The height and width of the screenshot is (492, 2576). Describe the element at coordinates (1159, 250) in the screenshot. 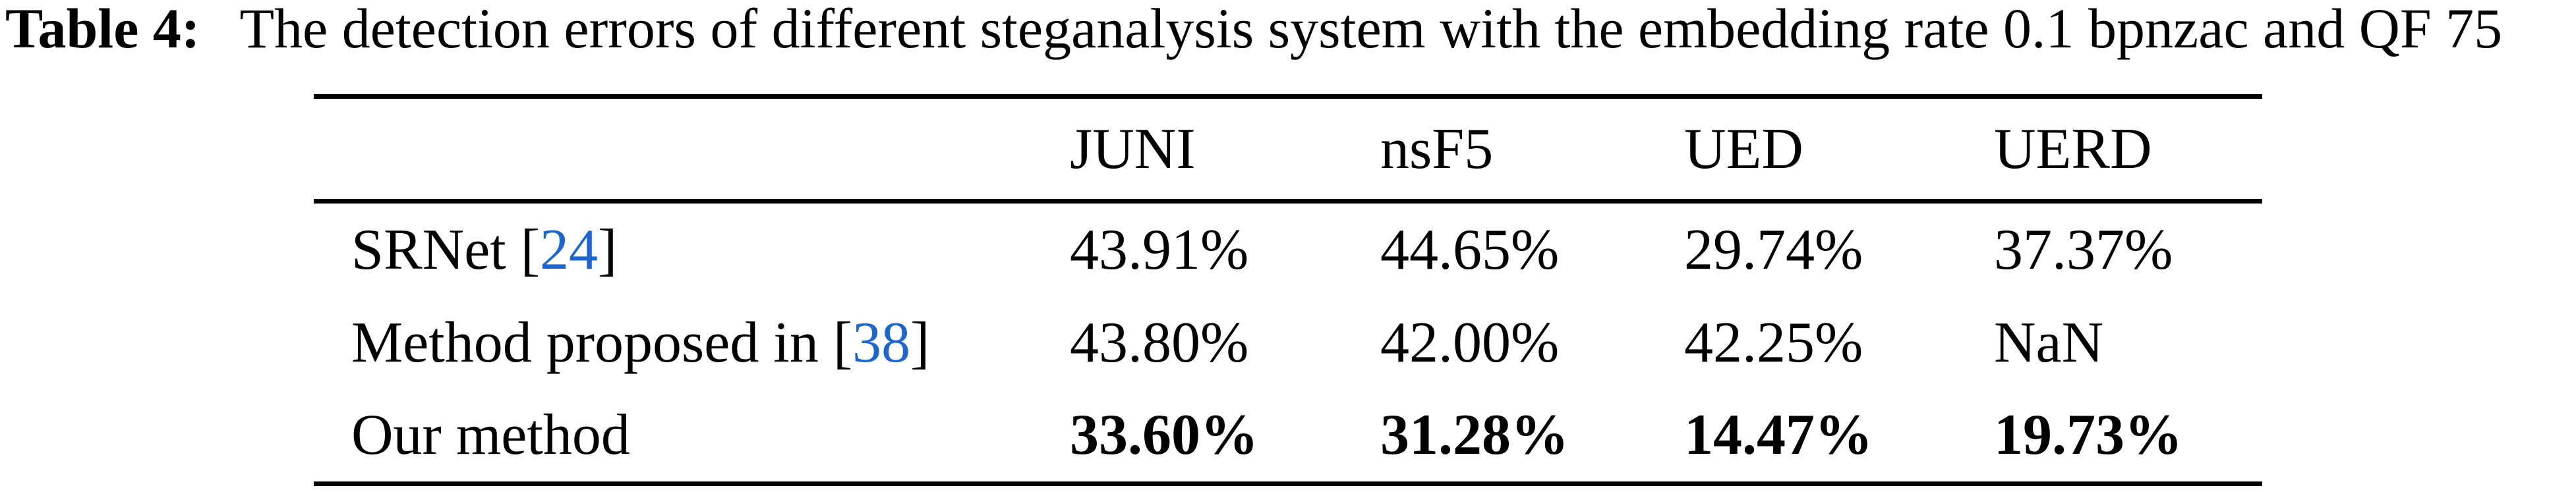

I see `cell-srnet-juni: 43.91%` at that location.